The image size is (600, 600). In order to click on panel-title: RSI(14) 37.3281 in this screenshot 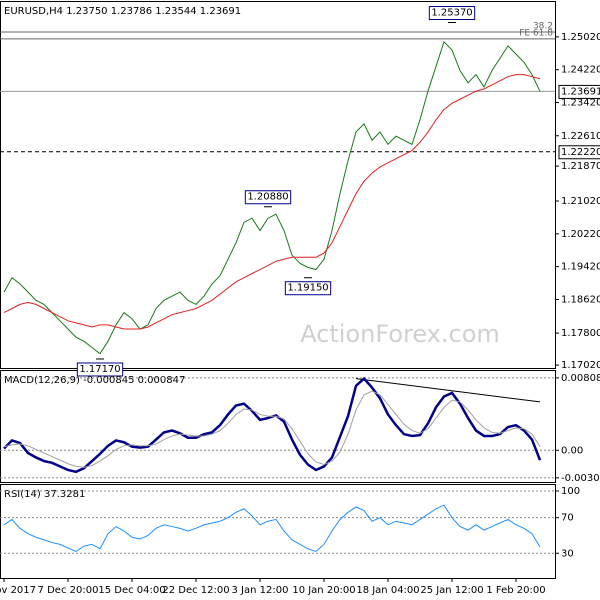, I will do `click(44, 494)`.